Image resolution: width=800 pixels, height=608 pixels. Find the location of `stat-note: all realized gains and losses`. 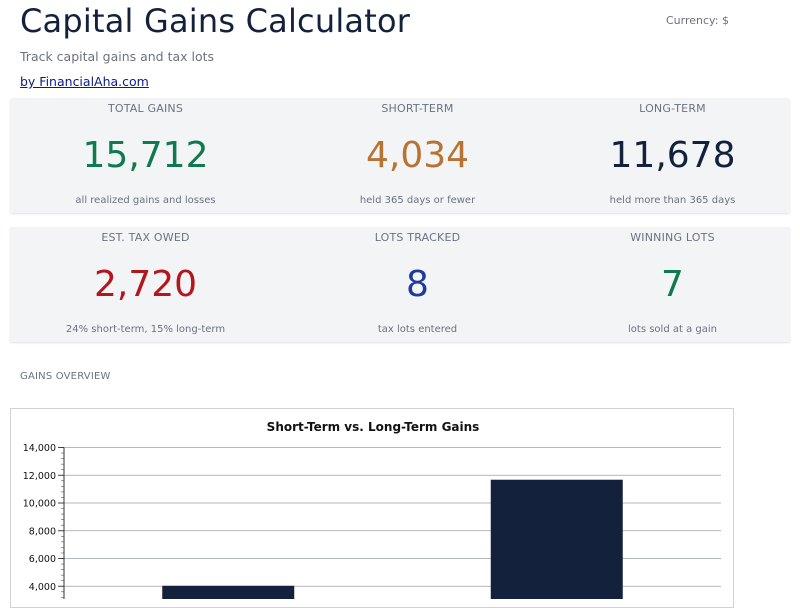

stat-note: all realized gains and losses is located at coordinates (145, 200).